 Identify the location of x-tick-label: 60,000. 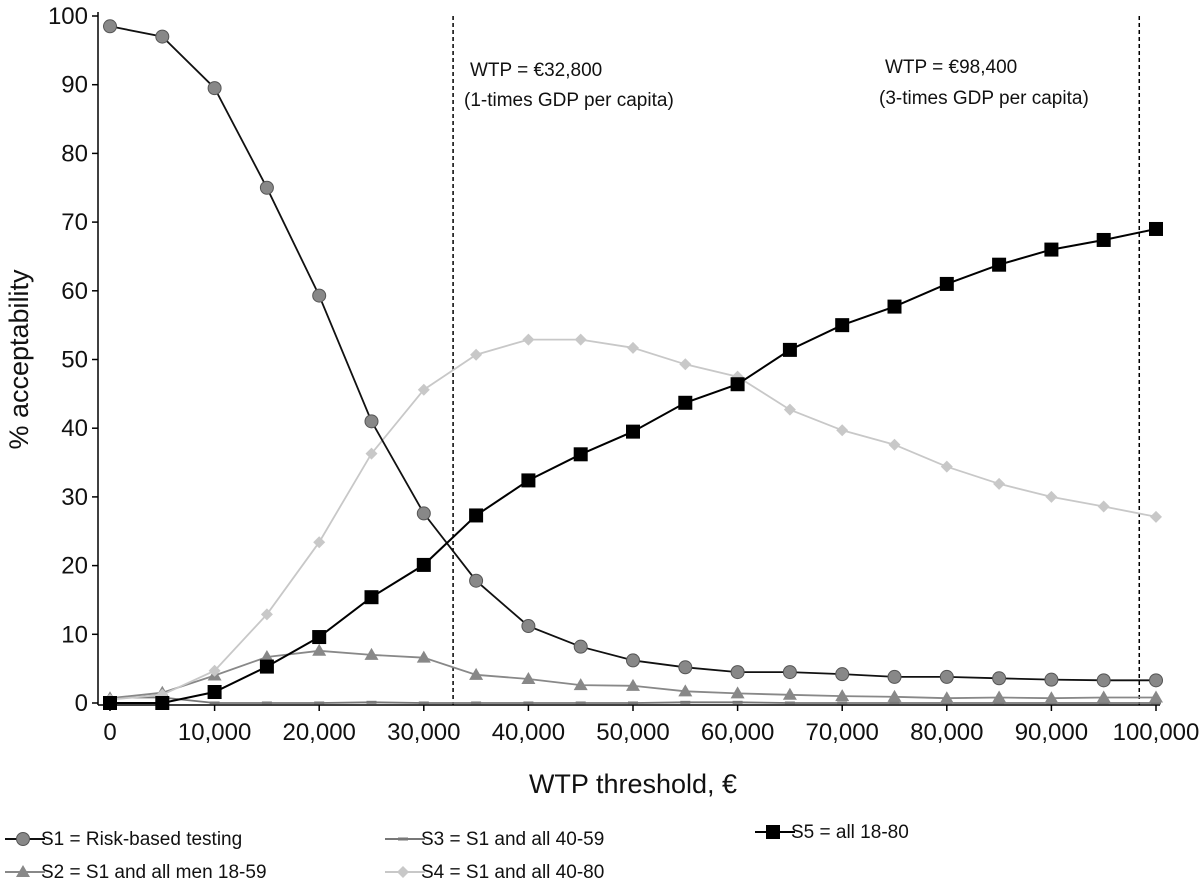
(737, 732).